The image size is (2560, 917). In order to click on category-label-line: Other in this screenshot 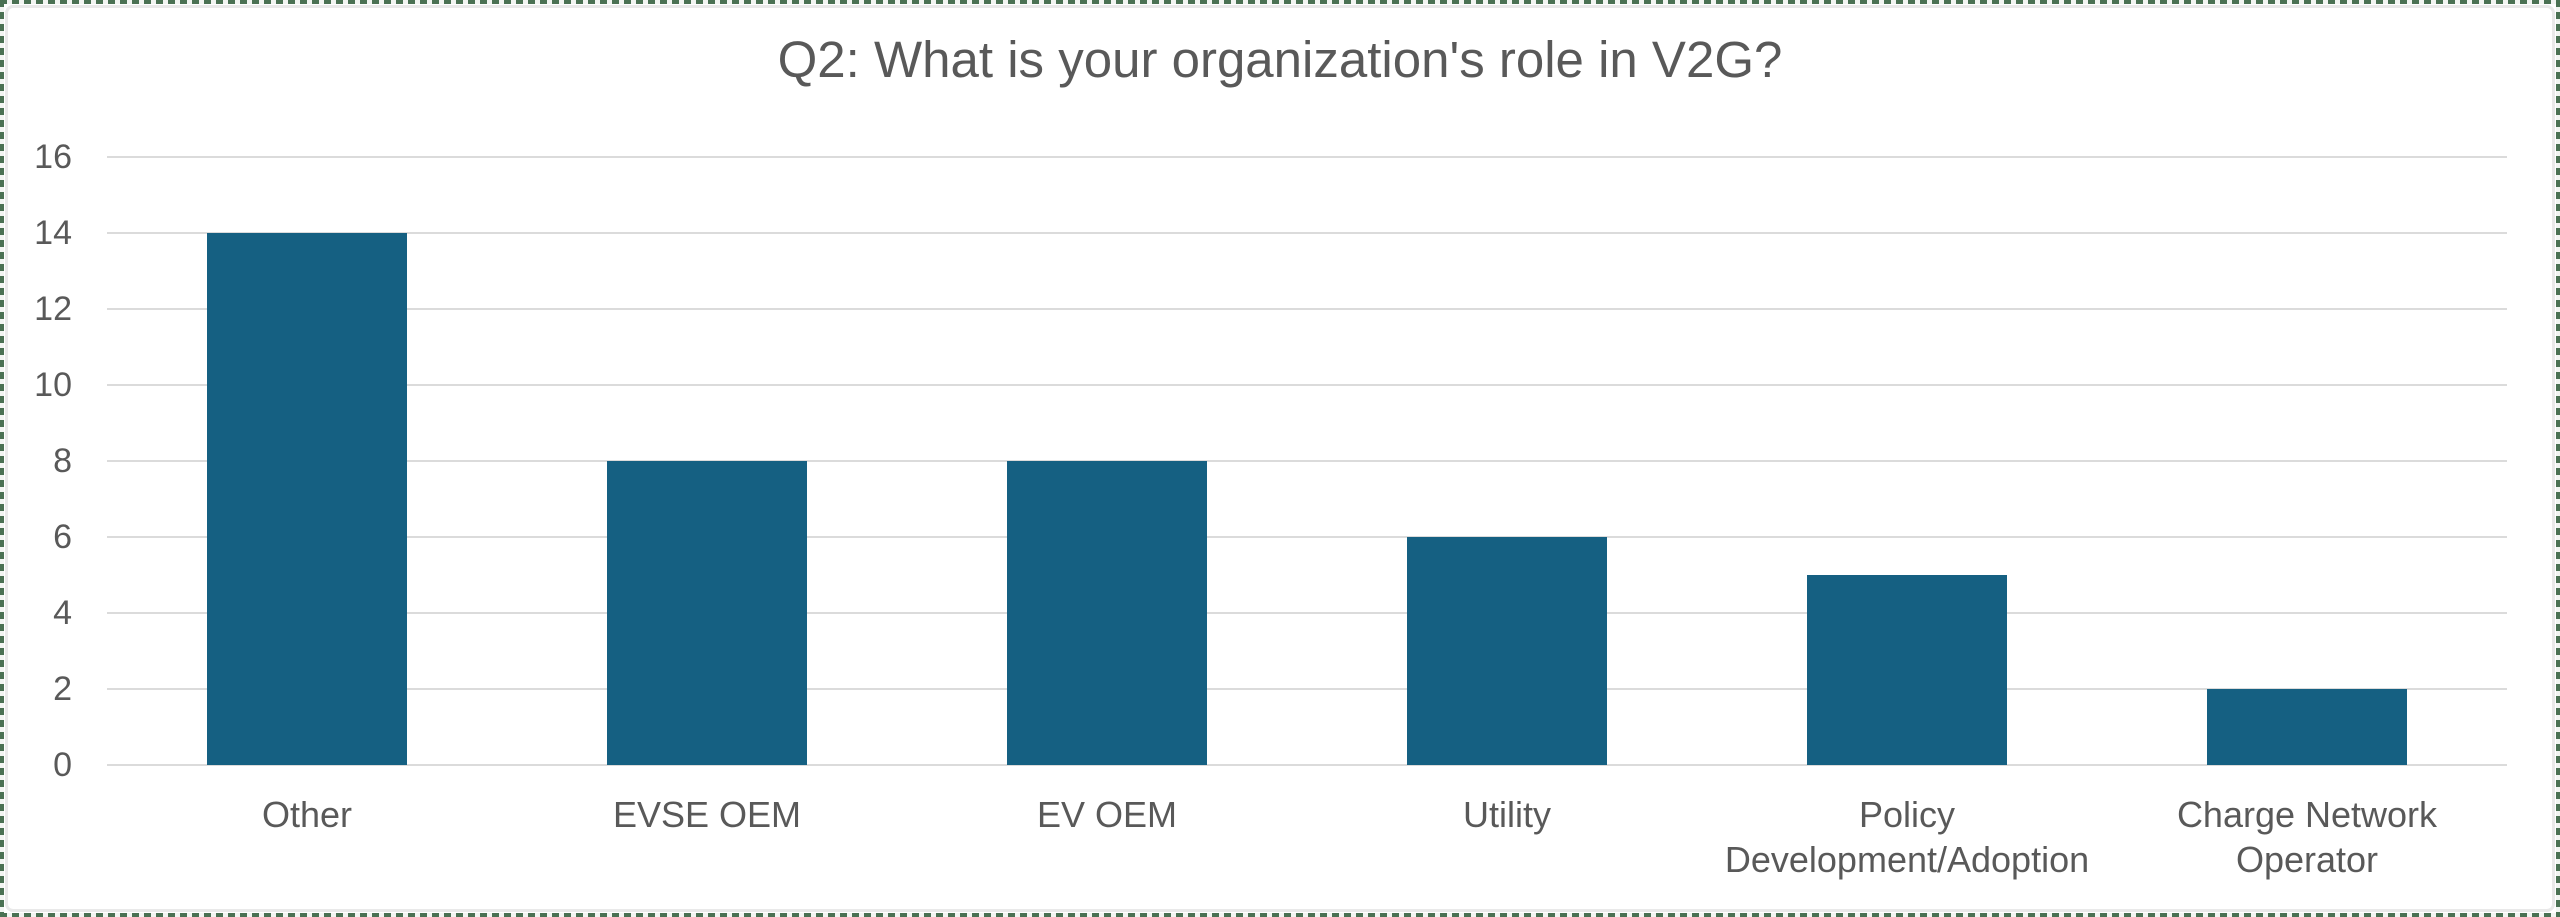, I will do `click(307, 814)`.